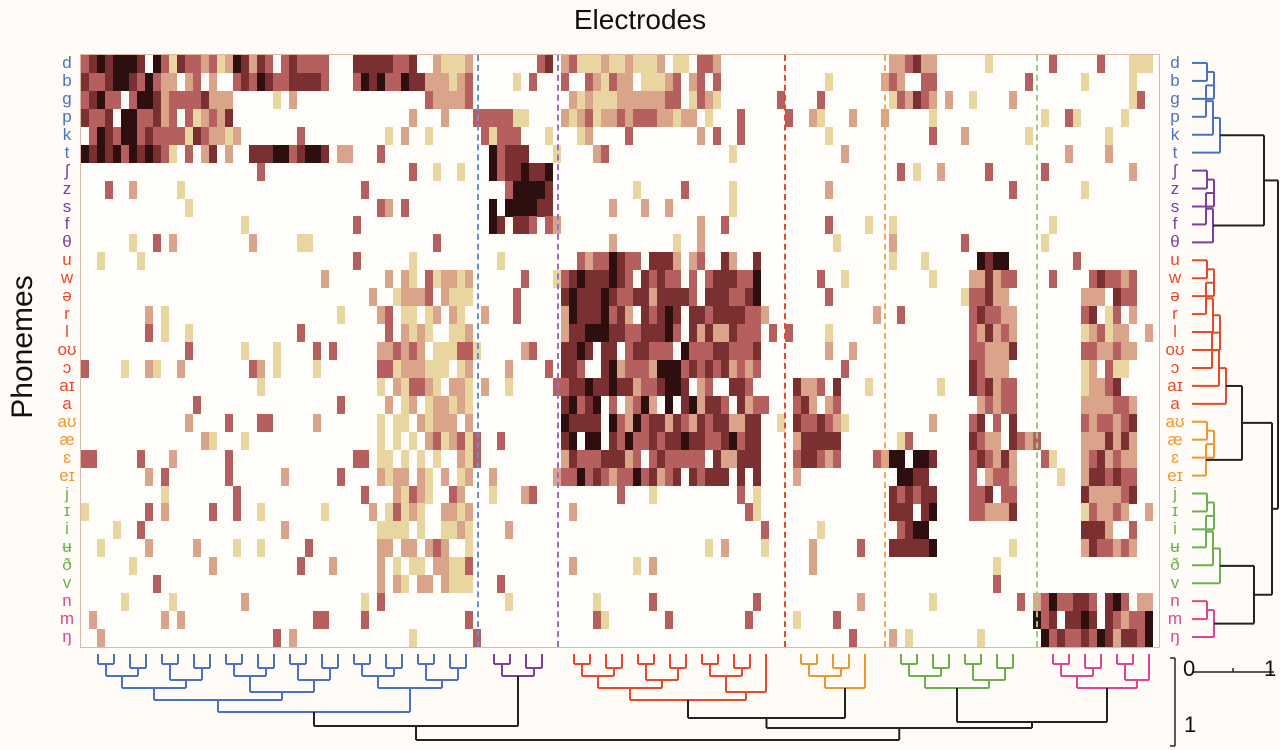 The width and height of the screenshot is (1280, 750). I want to click on phoneme-labels-right: d b g p k t ʃ z s f θ u w ə r l oʊ ɔ aɪ a aʊ æ ɛ eɪ j ɪ i ʉ ð v n m ŋ, so click(1176, 350).